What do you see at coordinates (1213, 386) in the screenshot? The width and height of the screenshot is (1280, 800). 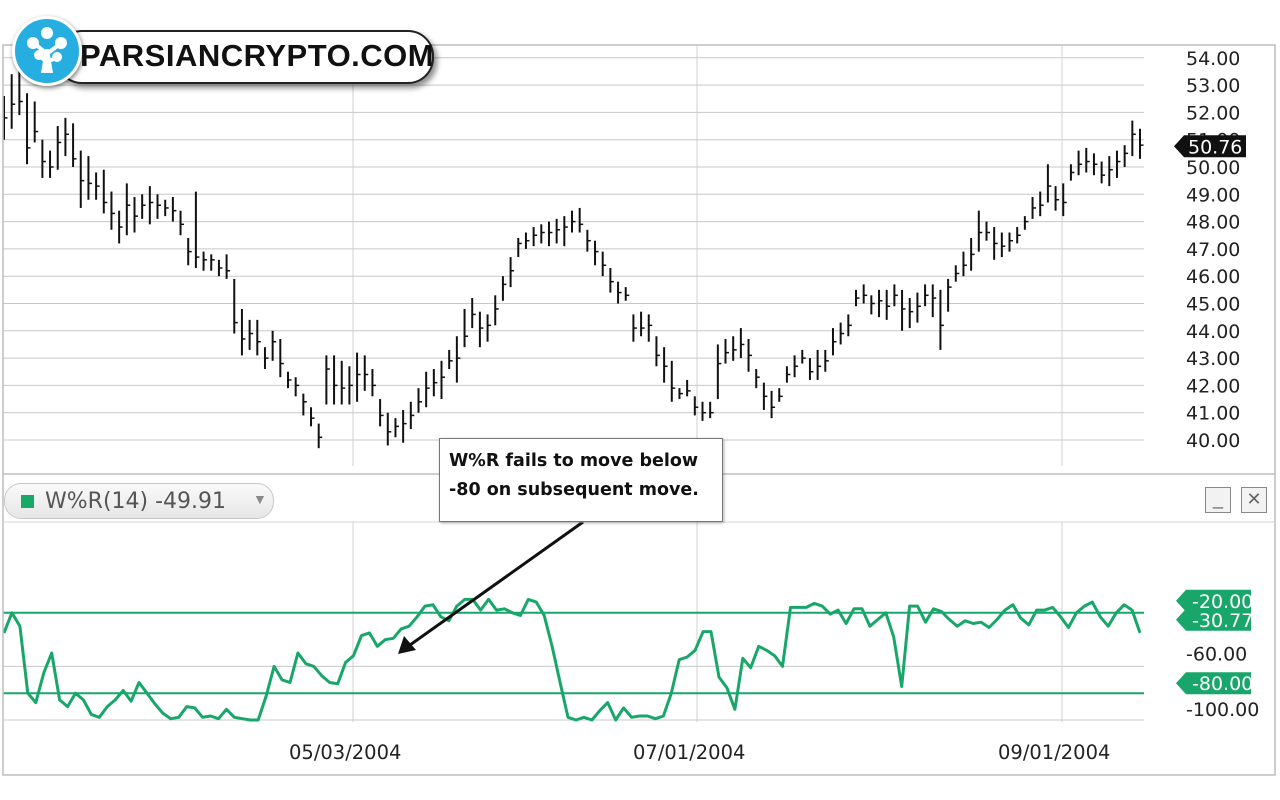 I see `price-tick-label: 42.00` at bounding box center [1213, 386].